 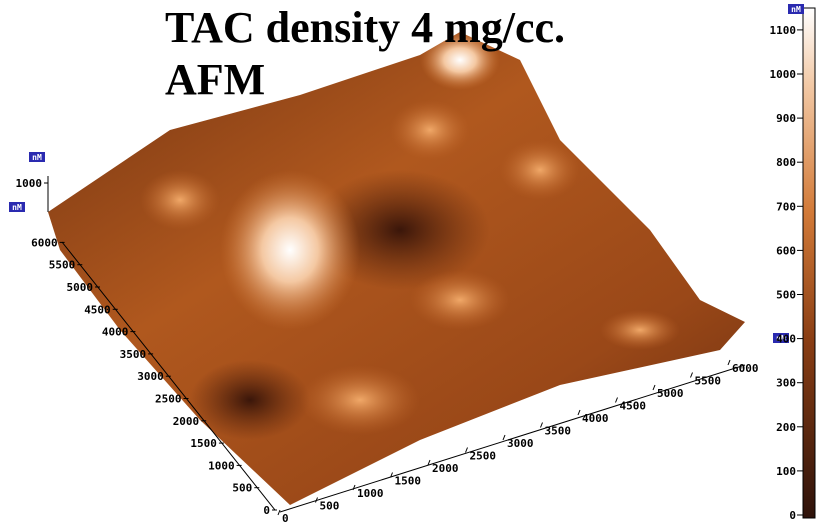 I want to click on x-tick-label: 2500, so click(x=483, y=456).